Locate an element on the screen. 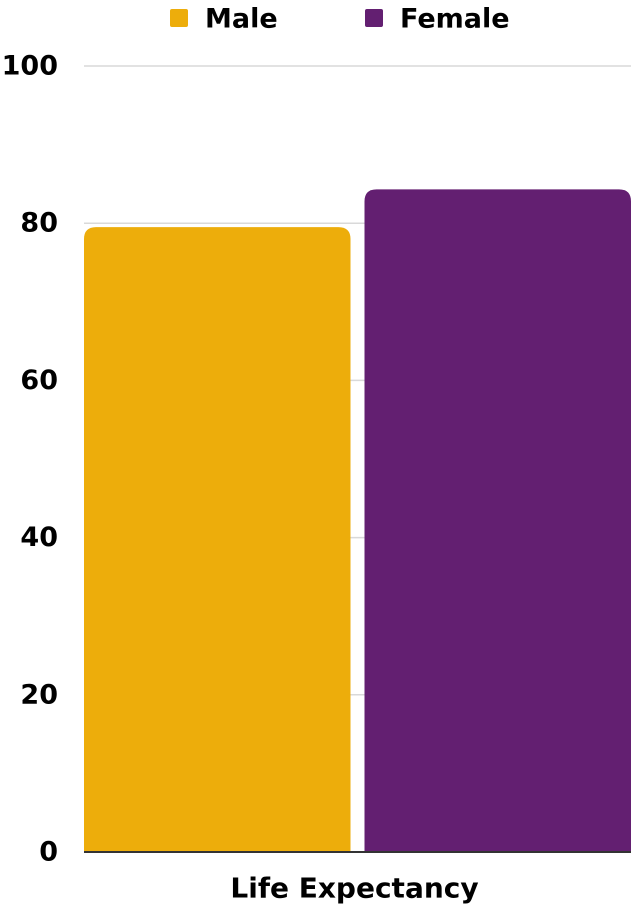  y-axis-ticks: 0 20 40 60 80 100 is located at coordinates (30, 459).